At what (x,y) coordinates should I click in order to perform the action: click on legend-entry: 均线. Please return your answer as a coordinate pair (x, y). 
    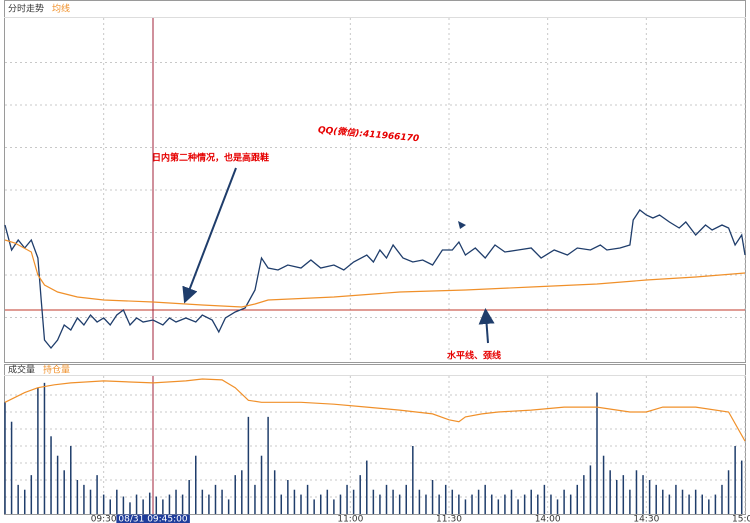
    Looking at the image, I should click on (61, 9).